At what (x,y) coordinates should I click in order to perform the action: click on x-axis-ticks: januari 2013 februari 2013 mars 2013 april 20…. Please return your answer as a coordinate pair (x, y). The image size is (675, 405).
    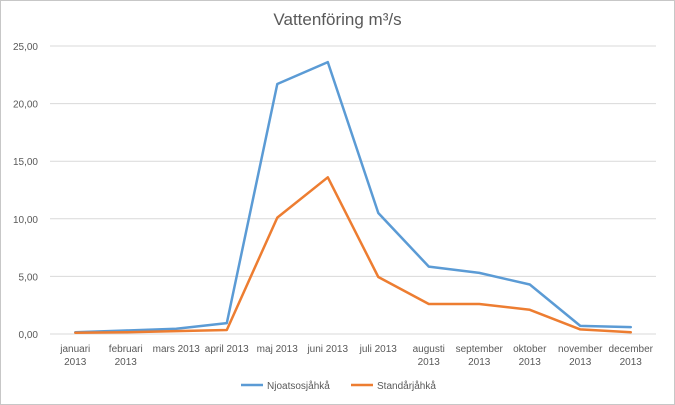
    Looking at the image, I should click on (356, 356).